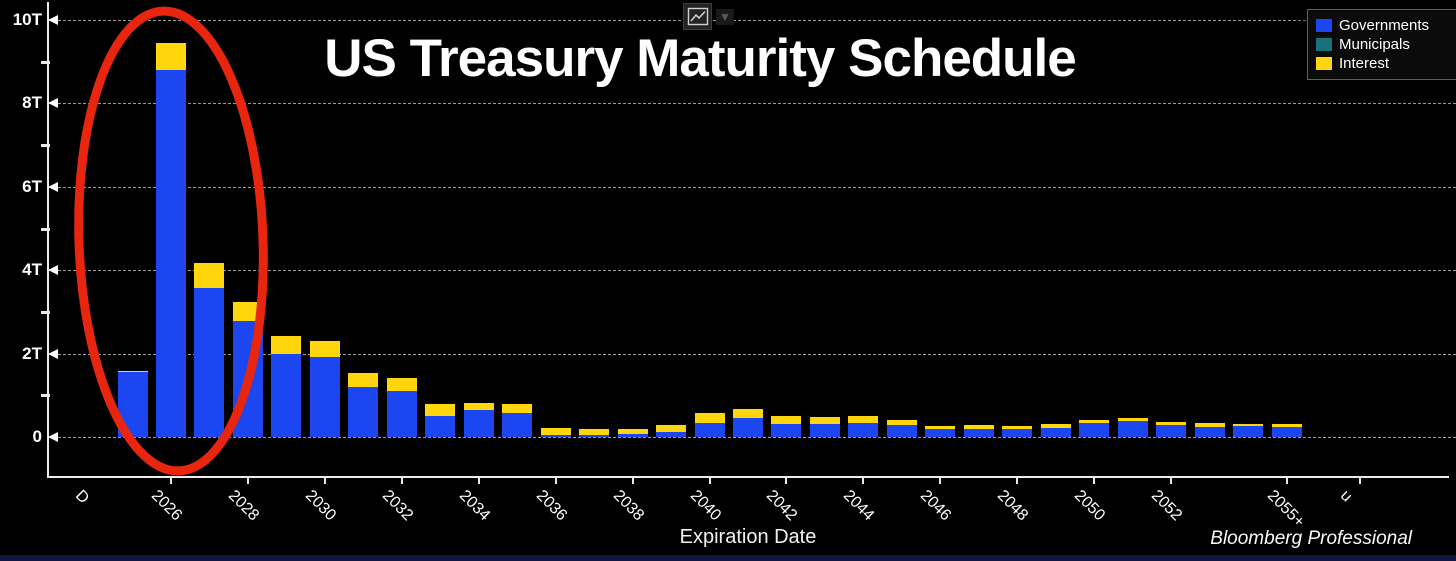 Image resolution: width=1456 pixels, height=561 pixels. I want to click on bar-2042-governments, so click(786, 430).